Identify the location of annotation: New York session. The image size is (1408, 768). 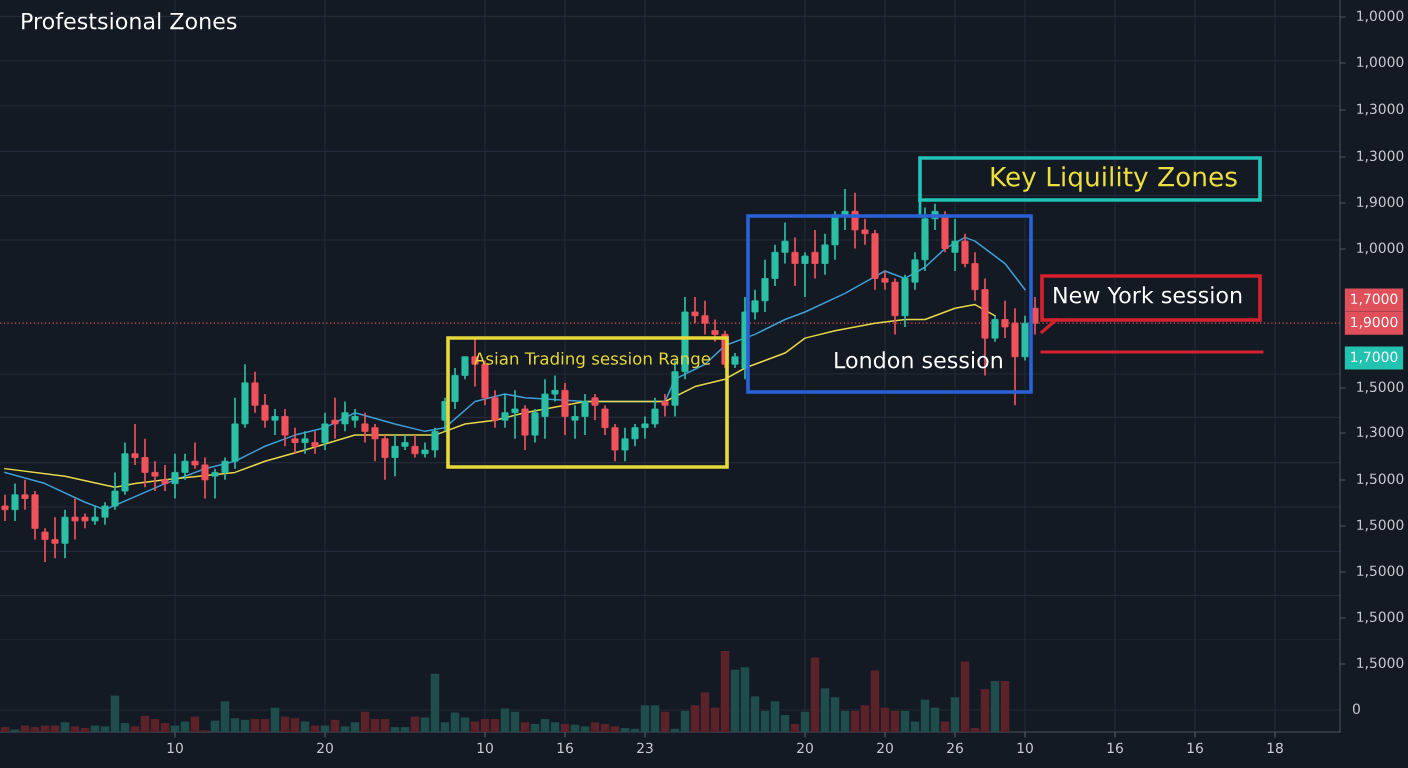
(1148, 295).